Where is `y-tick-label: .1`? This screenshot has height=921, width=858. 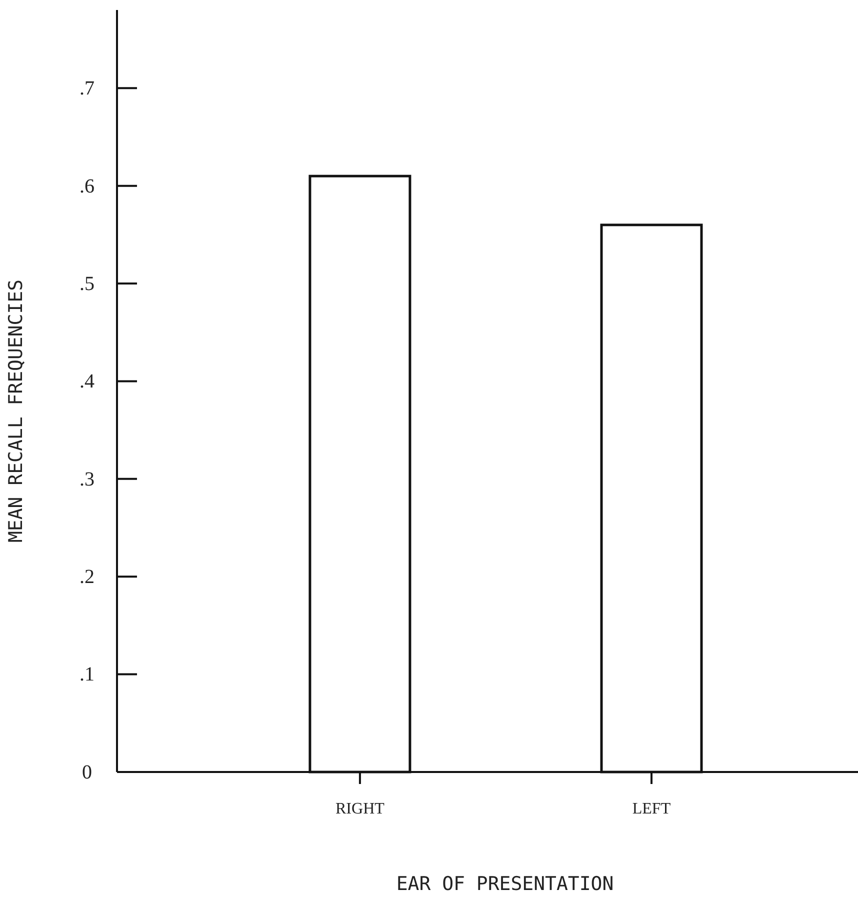
y-tick-label: .1 is located at coordinates (87, 675).